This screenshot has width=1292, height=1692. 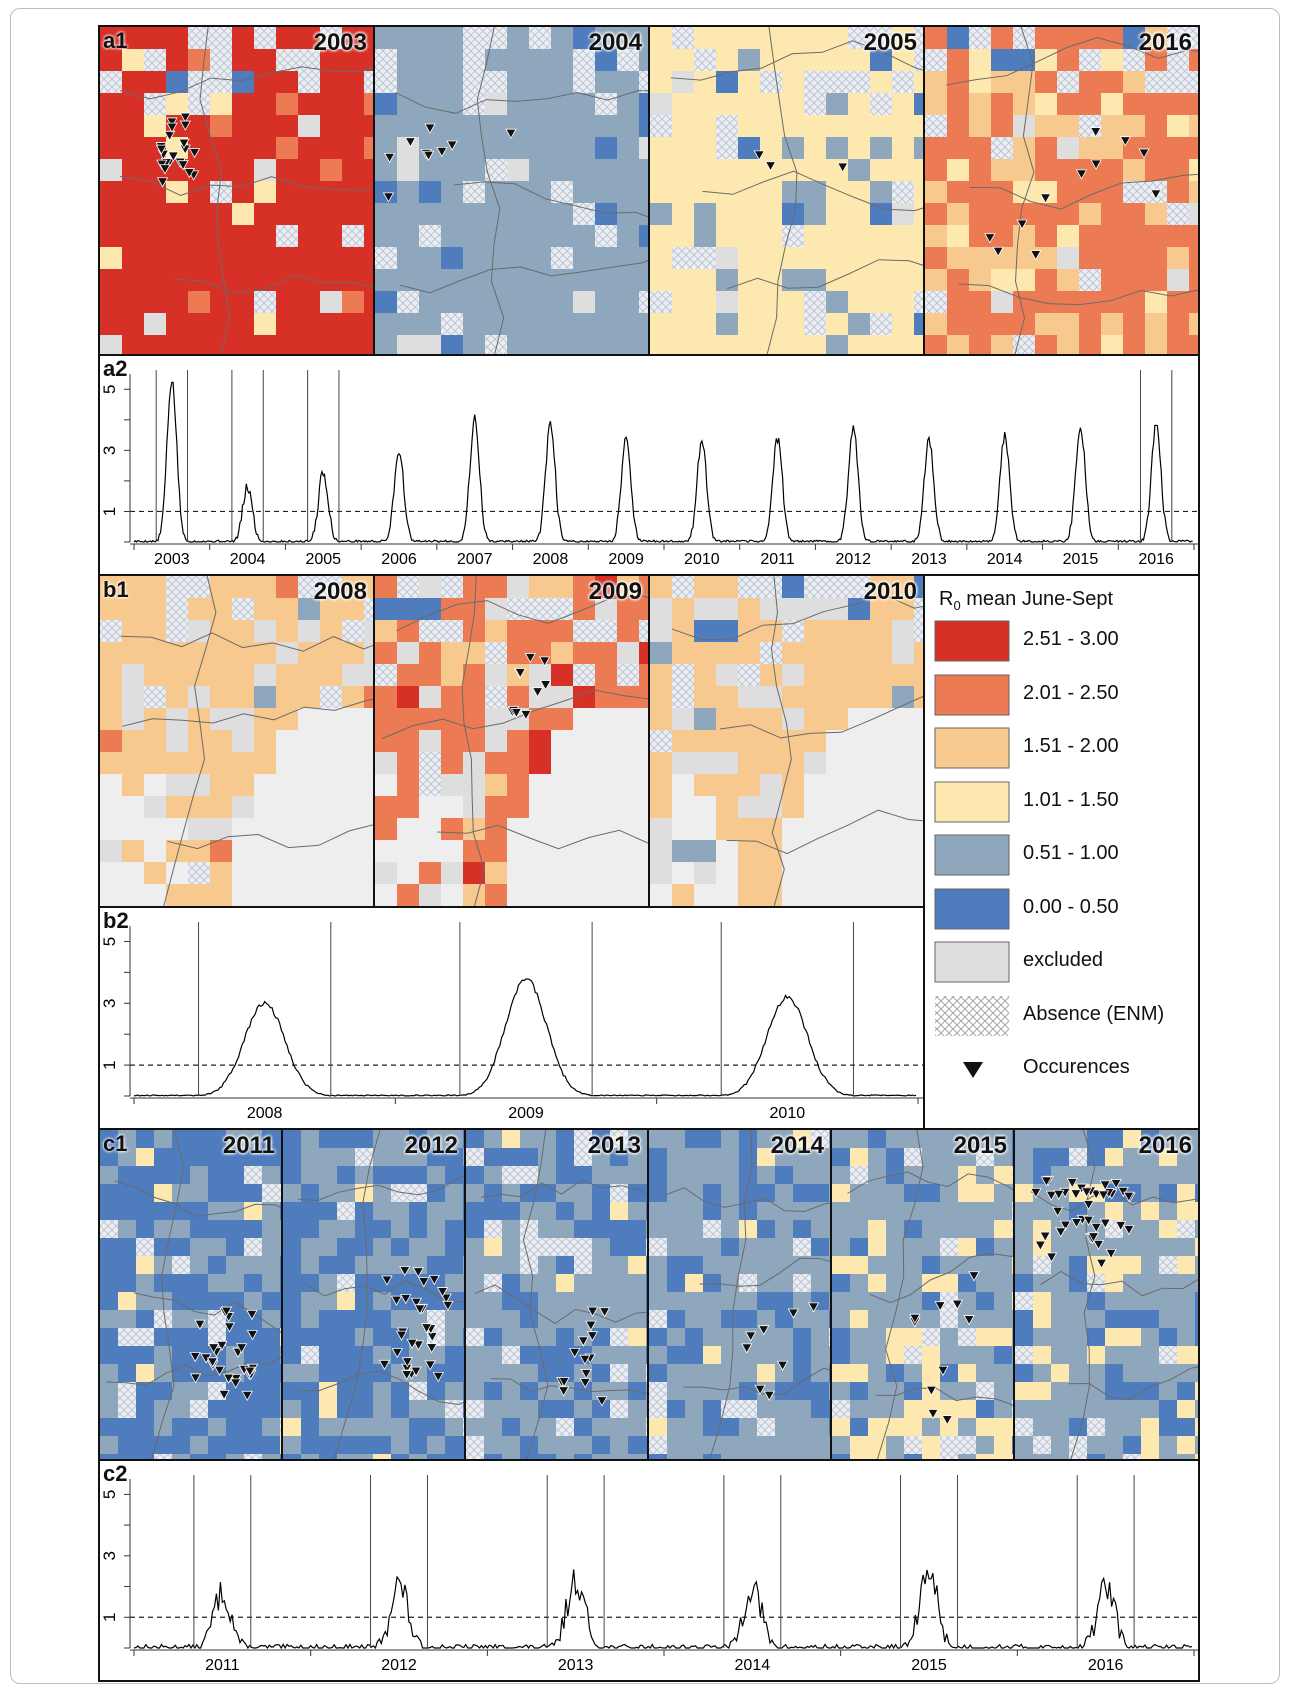 What do you see at coordinates (1156, 559) in the screenshot?
I see `x-tick-label: 2016` at bounding box center [1156, 559].